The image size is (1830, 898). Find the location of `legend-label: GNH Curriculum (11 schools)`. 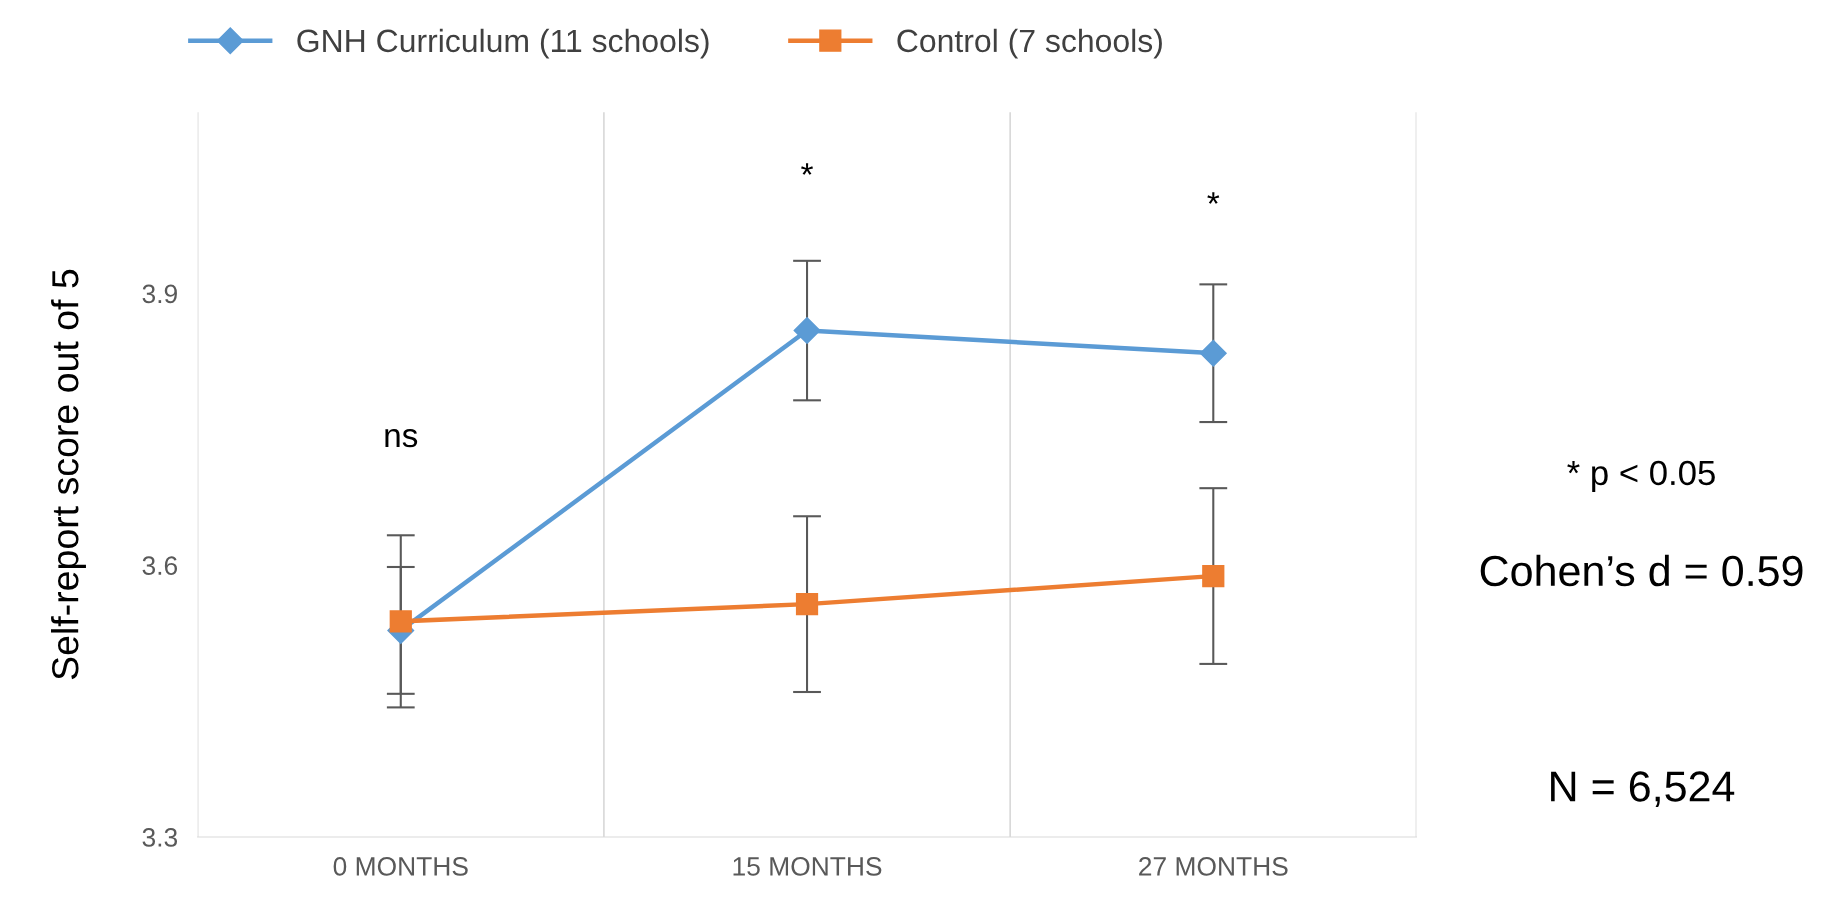

legend-label: GNH Curriculum (11 schools) is located at coordinates (503, 43).